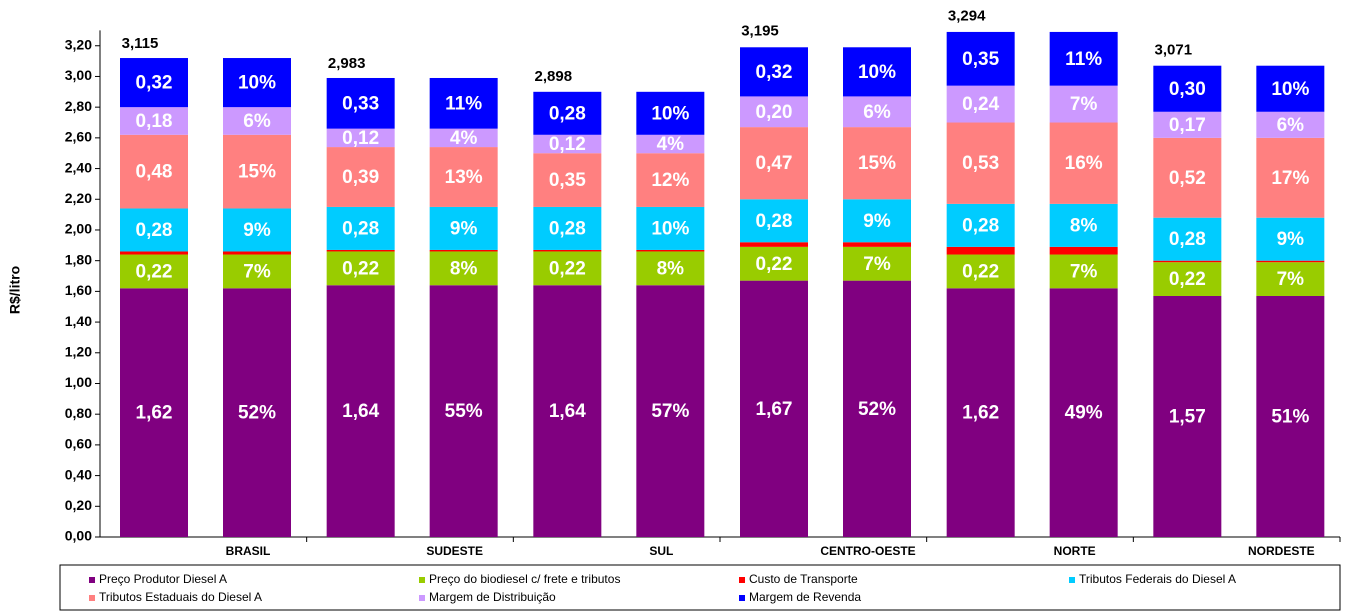 The image size is (1349, 613). What do you see at coordinates (803, 579) in the screenshot?
I see `legend-label: Custo de Transporte` at bounding box center [803, 579].